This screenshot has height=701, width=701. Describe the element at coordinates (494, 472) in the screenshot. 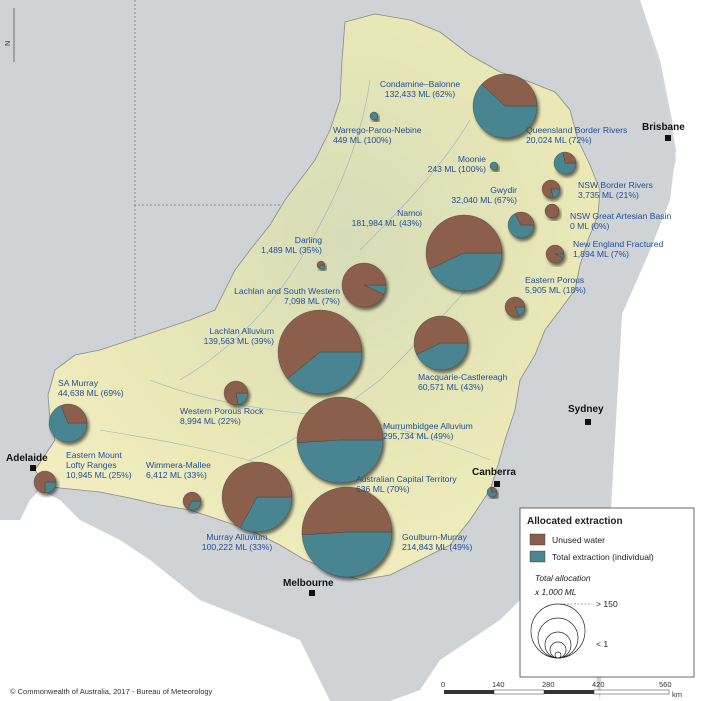

I see `city-label-canberra: Canberra` at that location.